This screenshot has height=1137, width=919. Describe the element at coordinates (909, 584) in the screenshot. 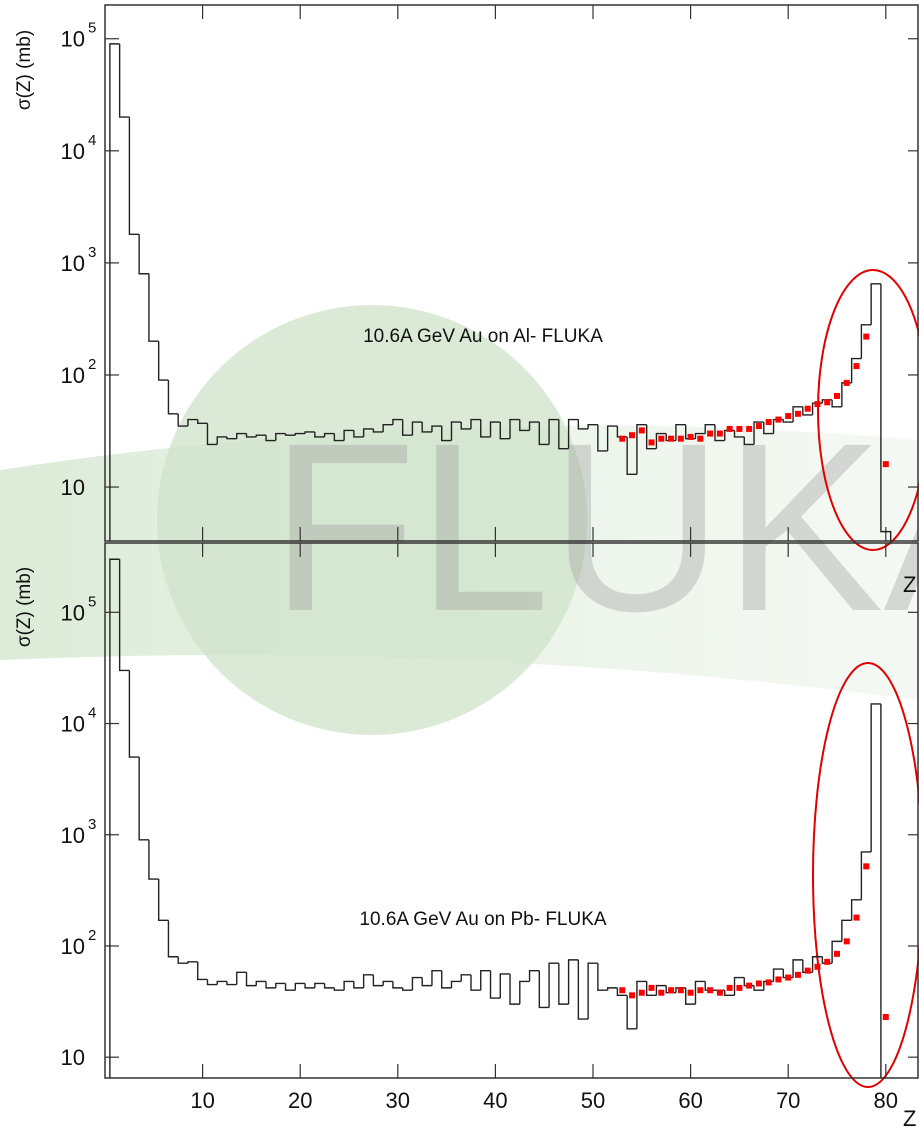

I see `x-axis-label: Z` at that location.